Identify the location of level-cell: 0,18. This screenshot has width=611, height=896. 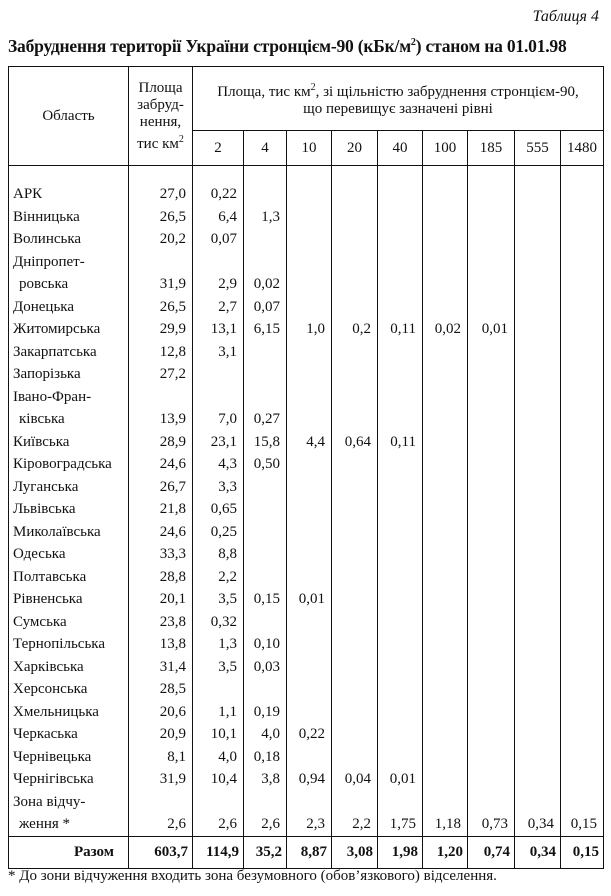
(265, 756).